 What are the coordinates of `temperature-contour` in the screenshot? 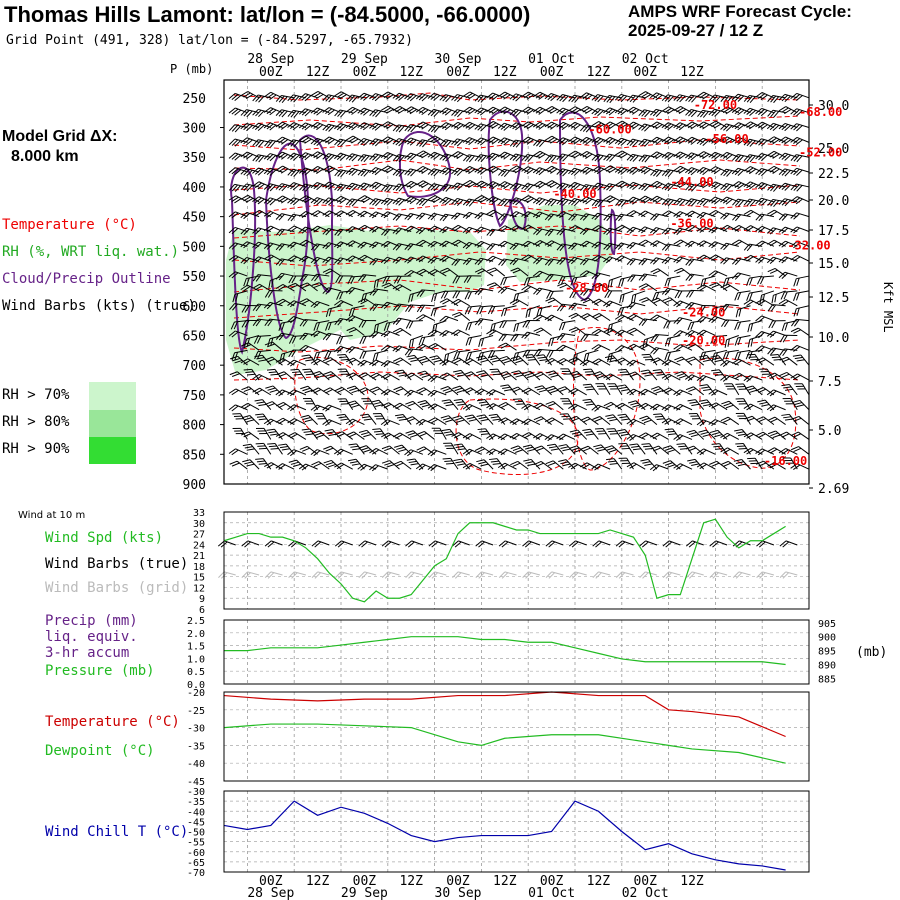 It's located at (606, 398).